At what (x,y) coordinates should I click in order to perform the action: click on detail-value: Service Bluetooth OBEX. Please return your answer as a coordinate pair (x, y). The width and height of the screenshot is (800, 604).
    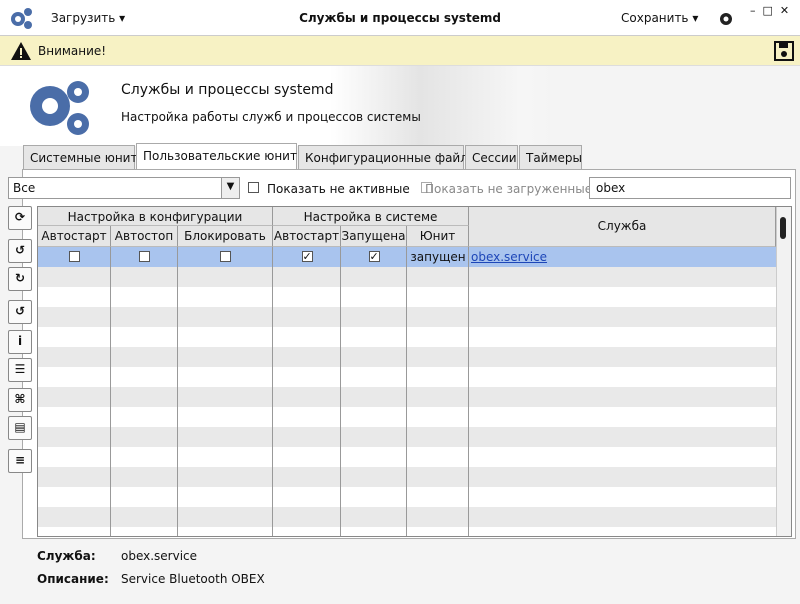
    Looking at the image, I should click on (193, 579).